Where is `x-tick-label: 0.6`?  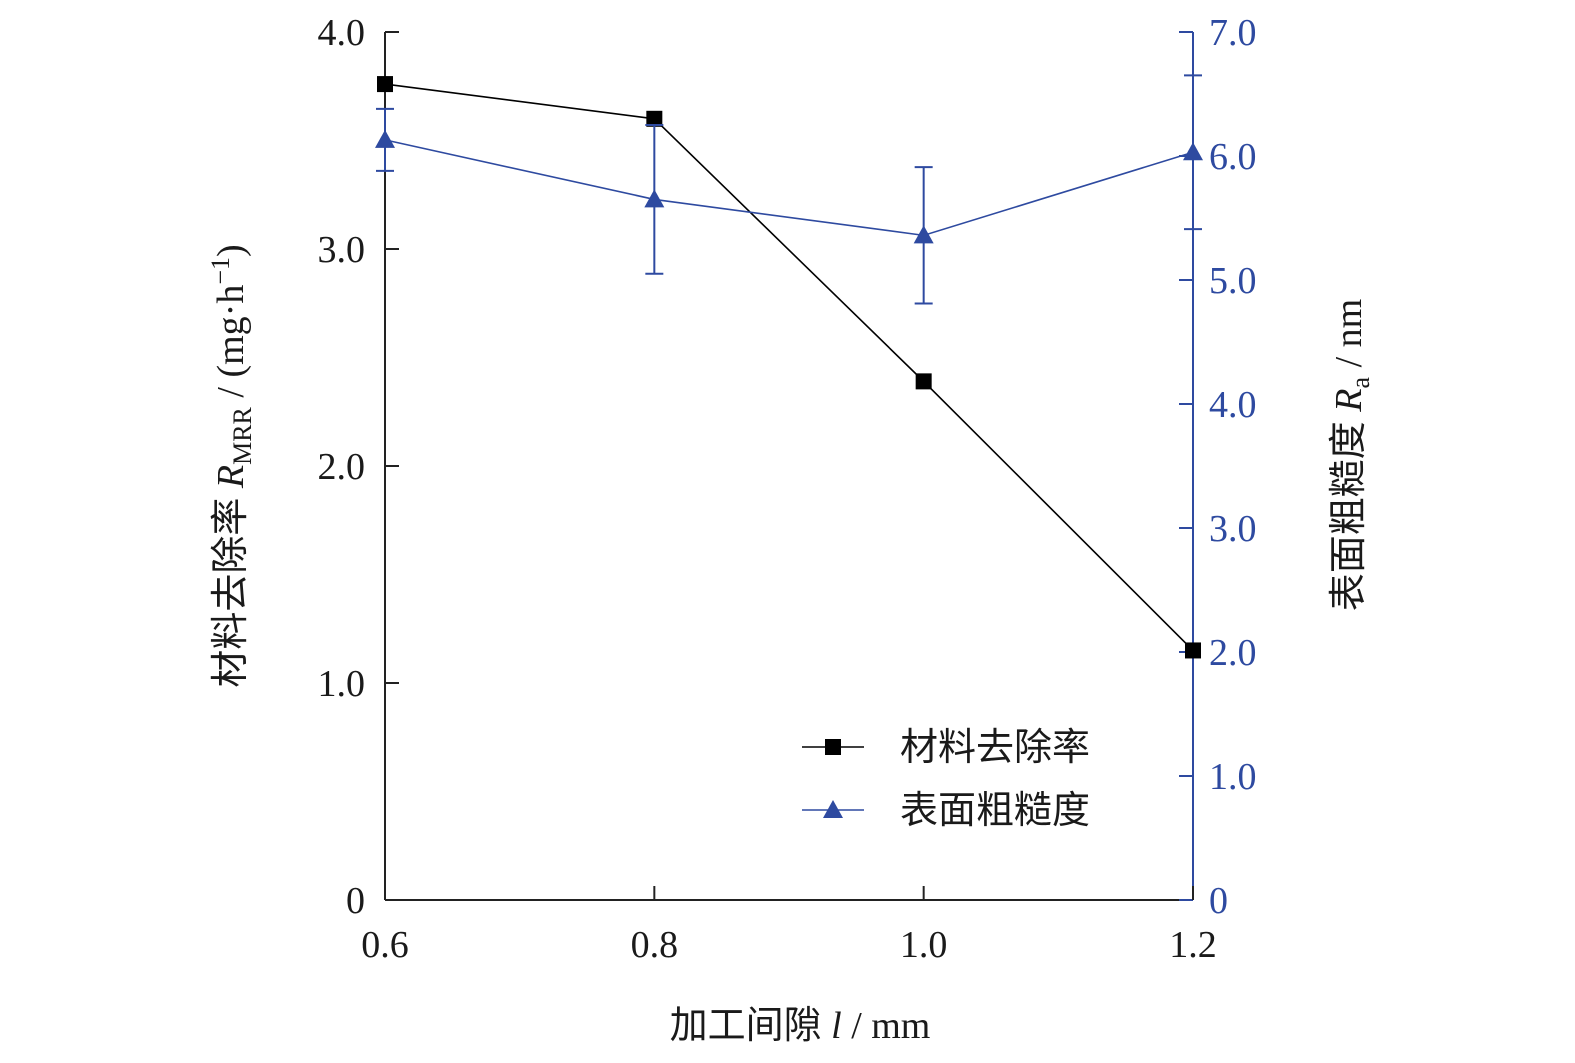 x-tick-label: 0.6 is located at coordinates (385, 945).